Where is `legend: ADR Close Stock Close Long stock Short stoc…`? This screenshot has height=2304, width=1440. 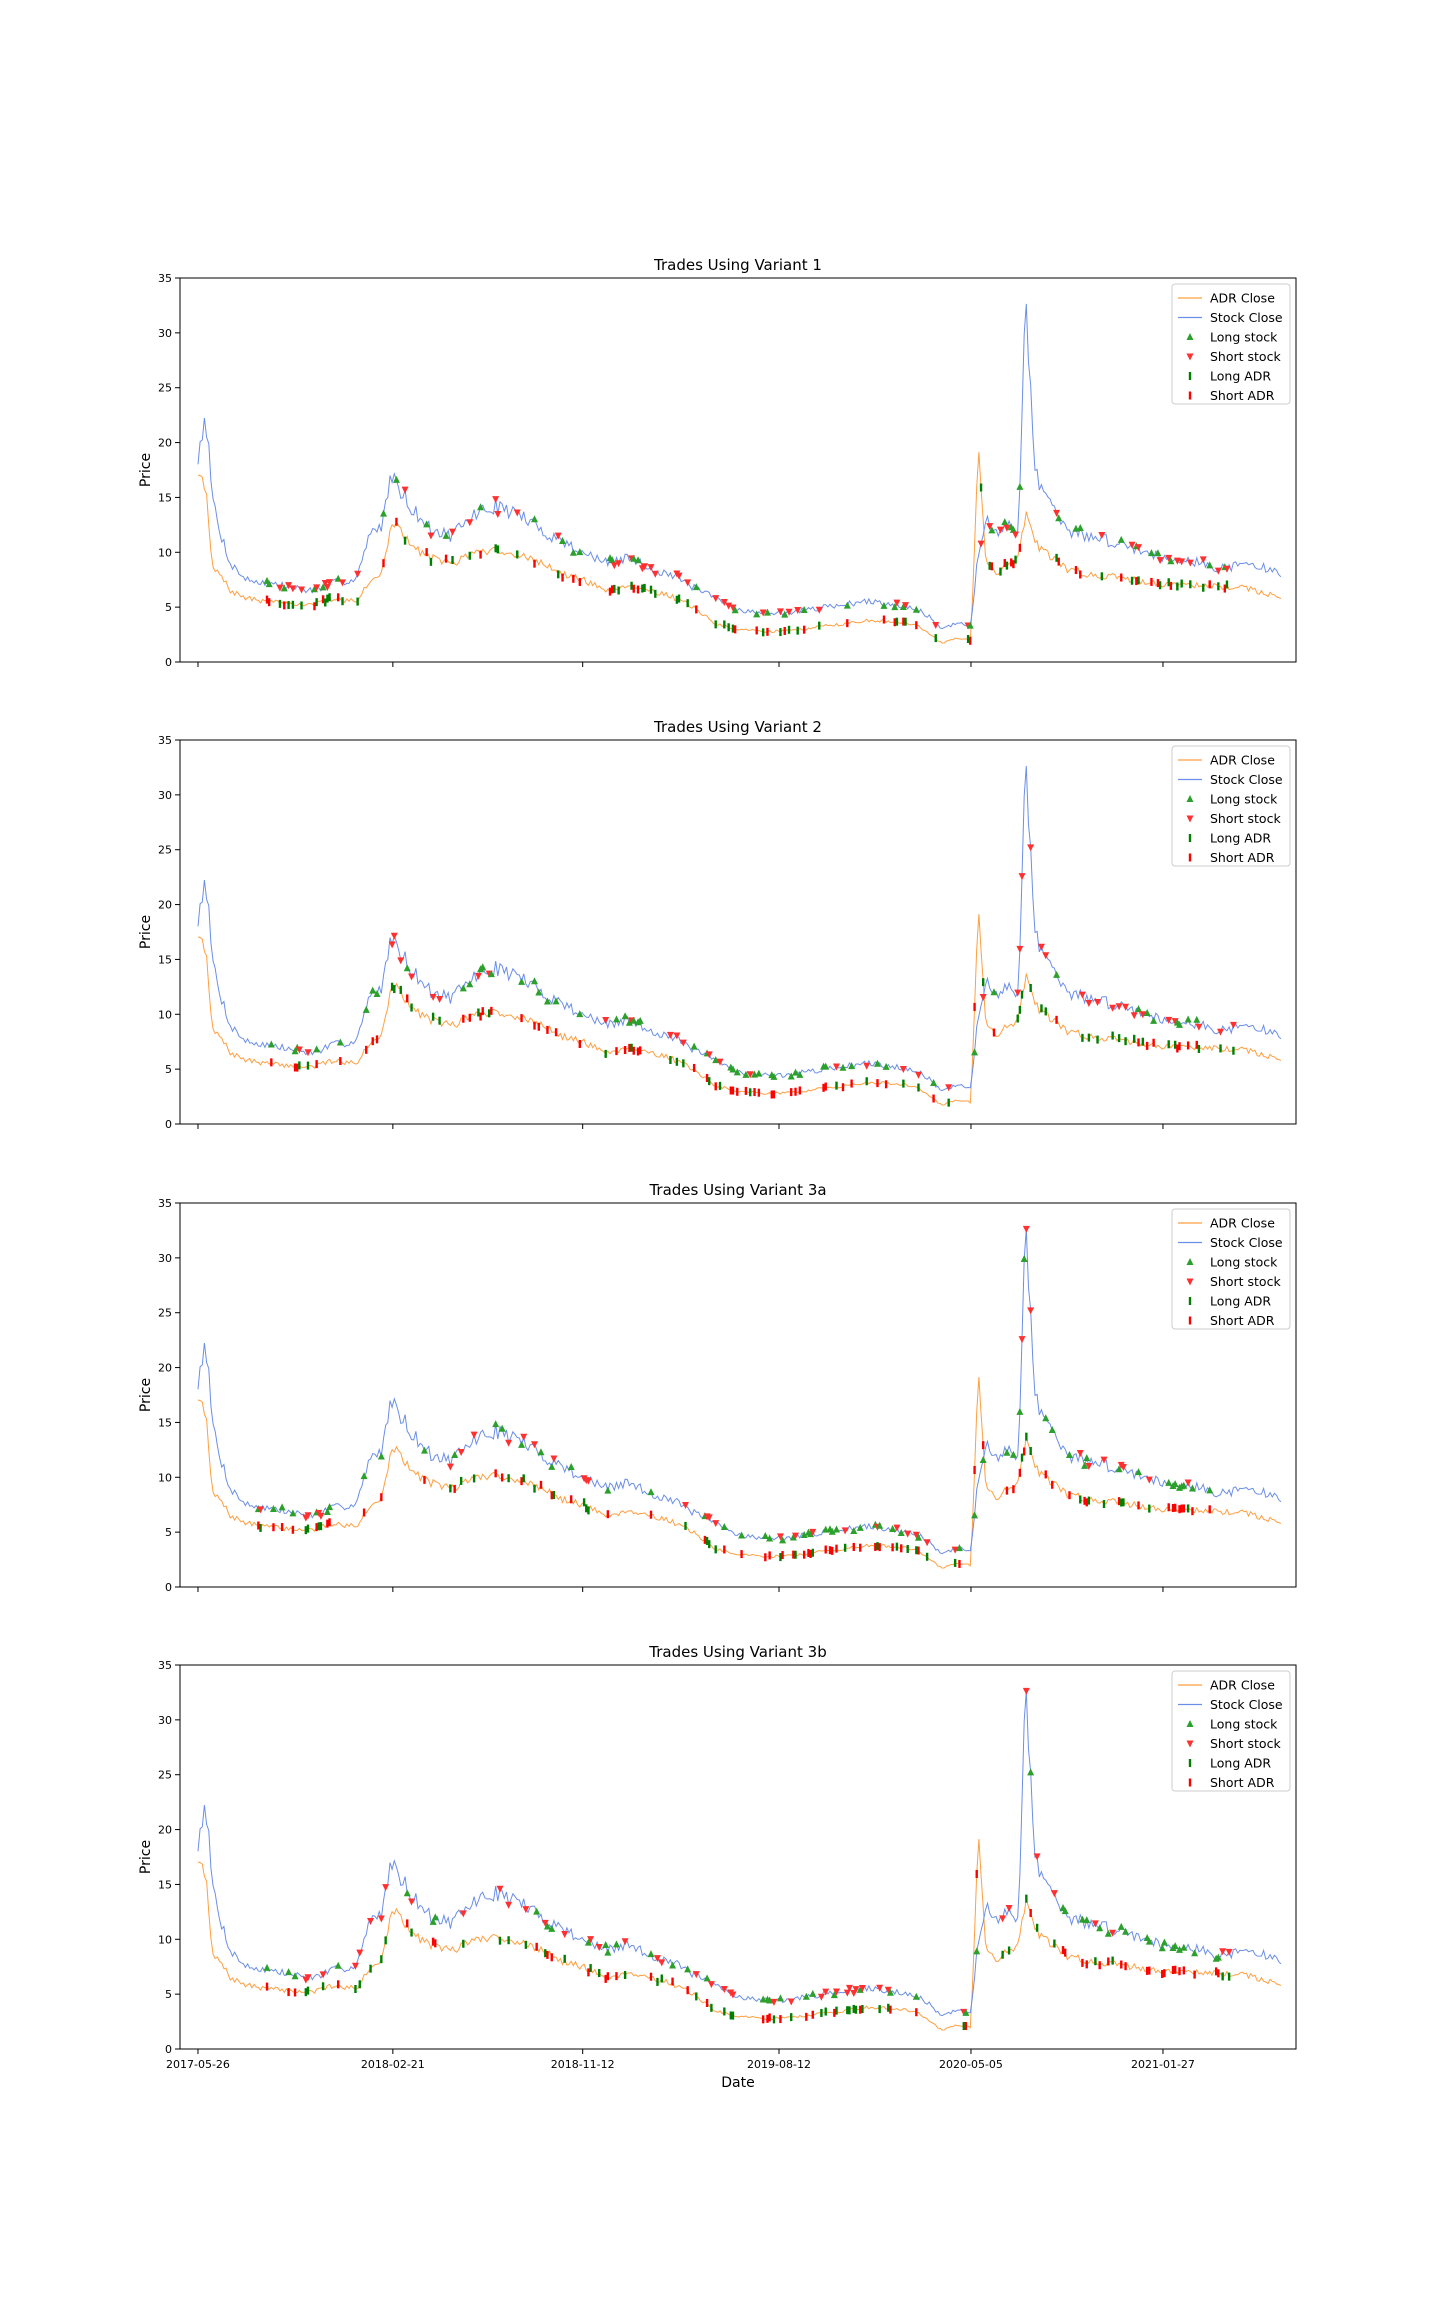
legend: ADR Close Stock Close Long stock Short stoc… is located at coordinates (1231, 1269).